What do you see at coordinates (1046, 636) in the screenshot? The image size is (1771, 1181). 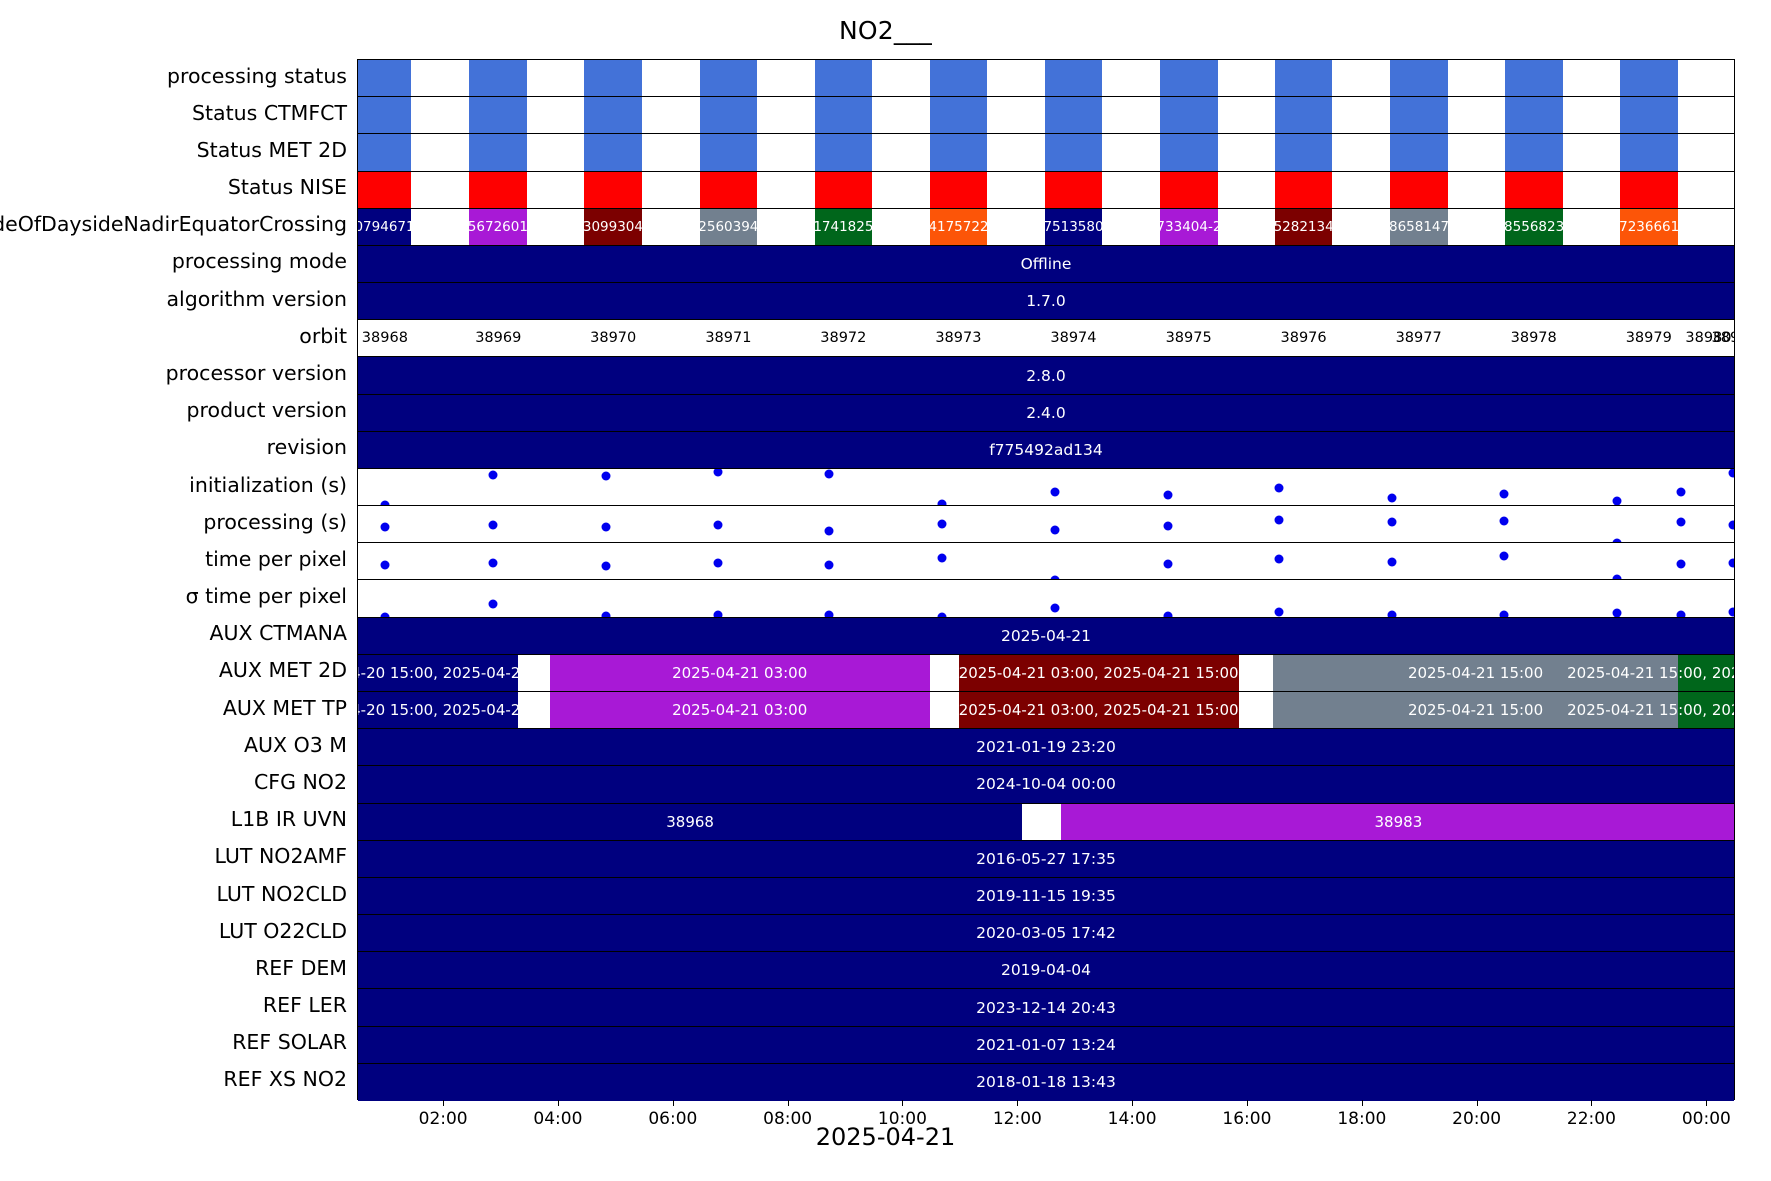 I see `chart-row-aux-ctmana: 2025-04-21` at bounding box center [1046, 636].